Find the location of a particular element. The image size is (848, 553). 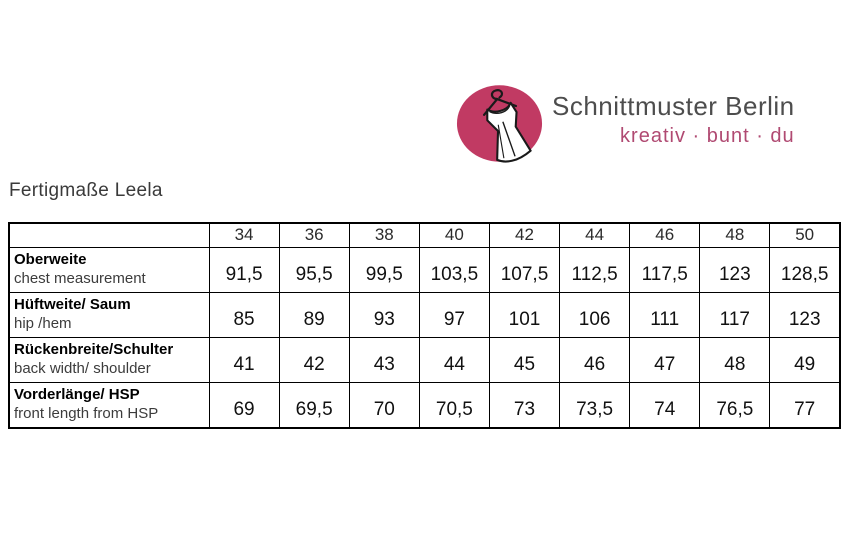

measurement-value: 103,5 is located at coordinates (454, 269).